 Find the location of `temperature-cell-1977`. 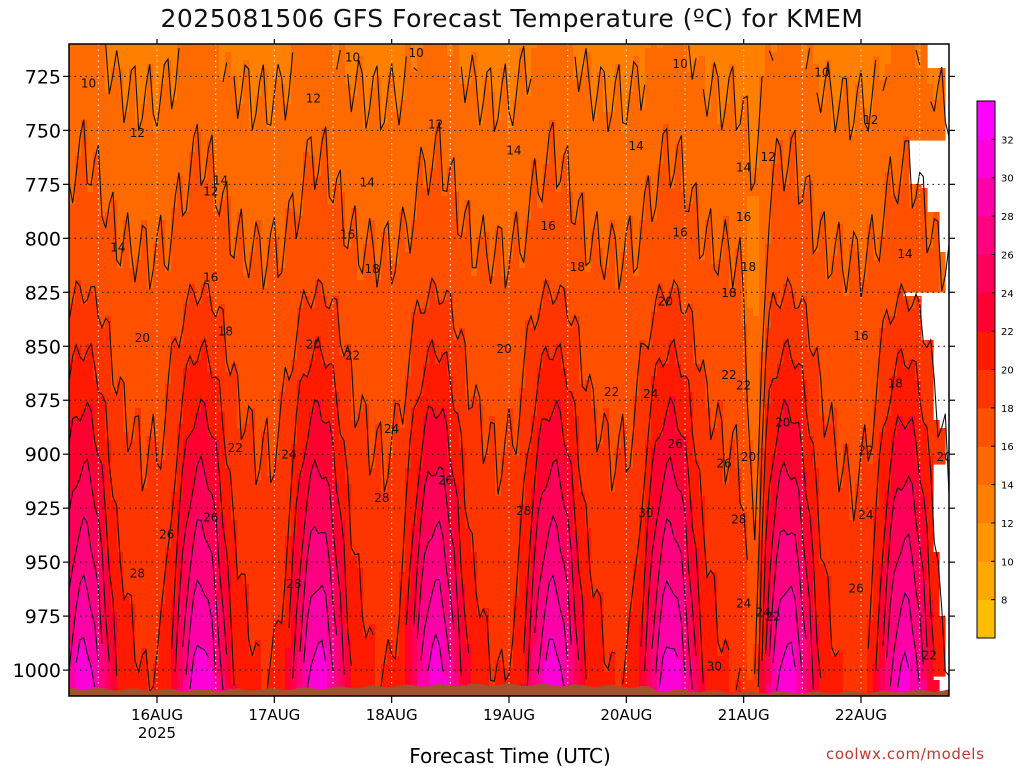

temperature-cell-1977 is located at coordinates (876, 238).